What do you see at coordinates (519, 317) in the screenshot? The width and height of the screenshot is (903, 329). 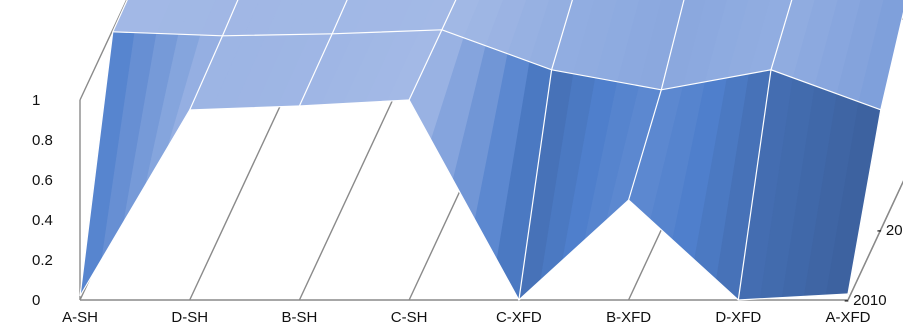 I see `x-category-label: C-XFD` at bounding box center [519, 317].